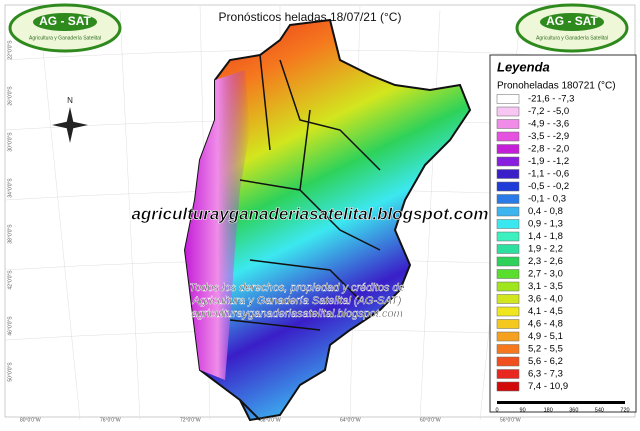 The image size is (640, 431). What do you see at coordinates (545, 336) in the screenshot?
I see `legend-label: 4,9 - 5,1` at bounding box center [545, 336].